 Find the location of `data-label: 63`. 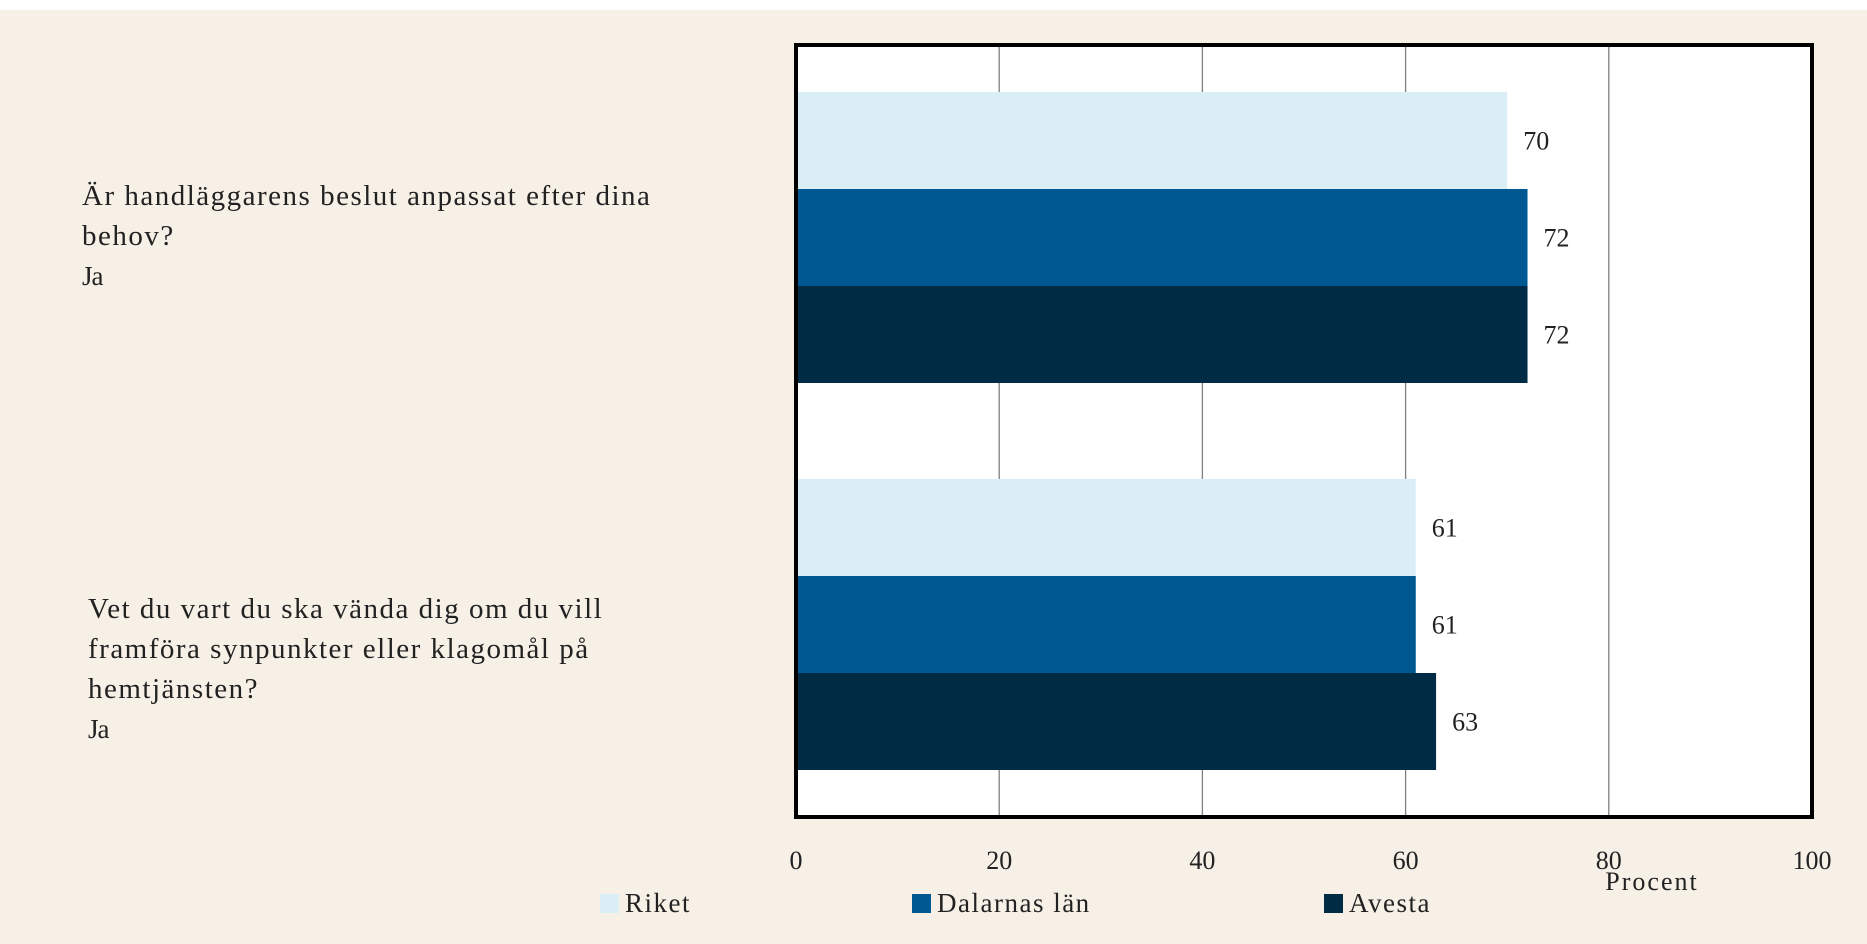

data-label: 63 is located at coordinates (1465, 722).